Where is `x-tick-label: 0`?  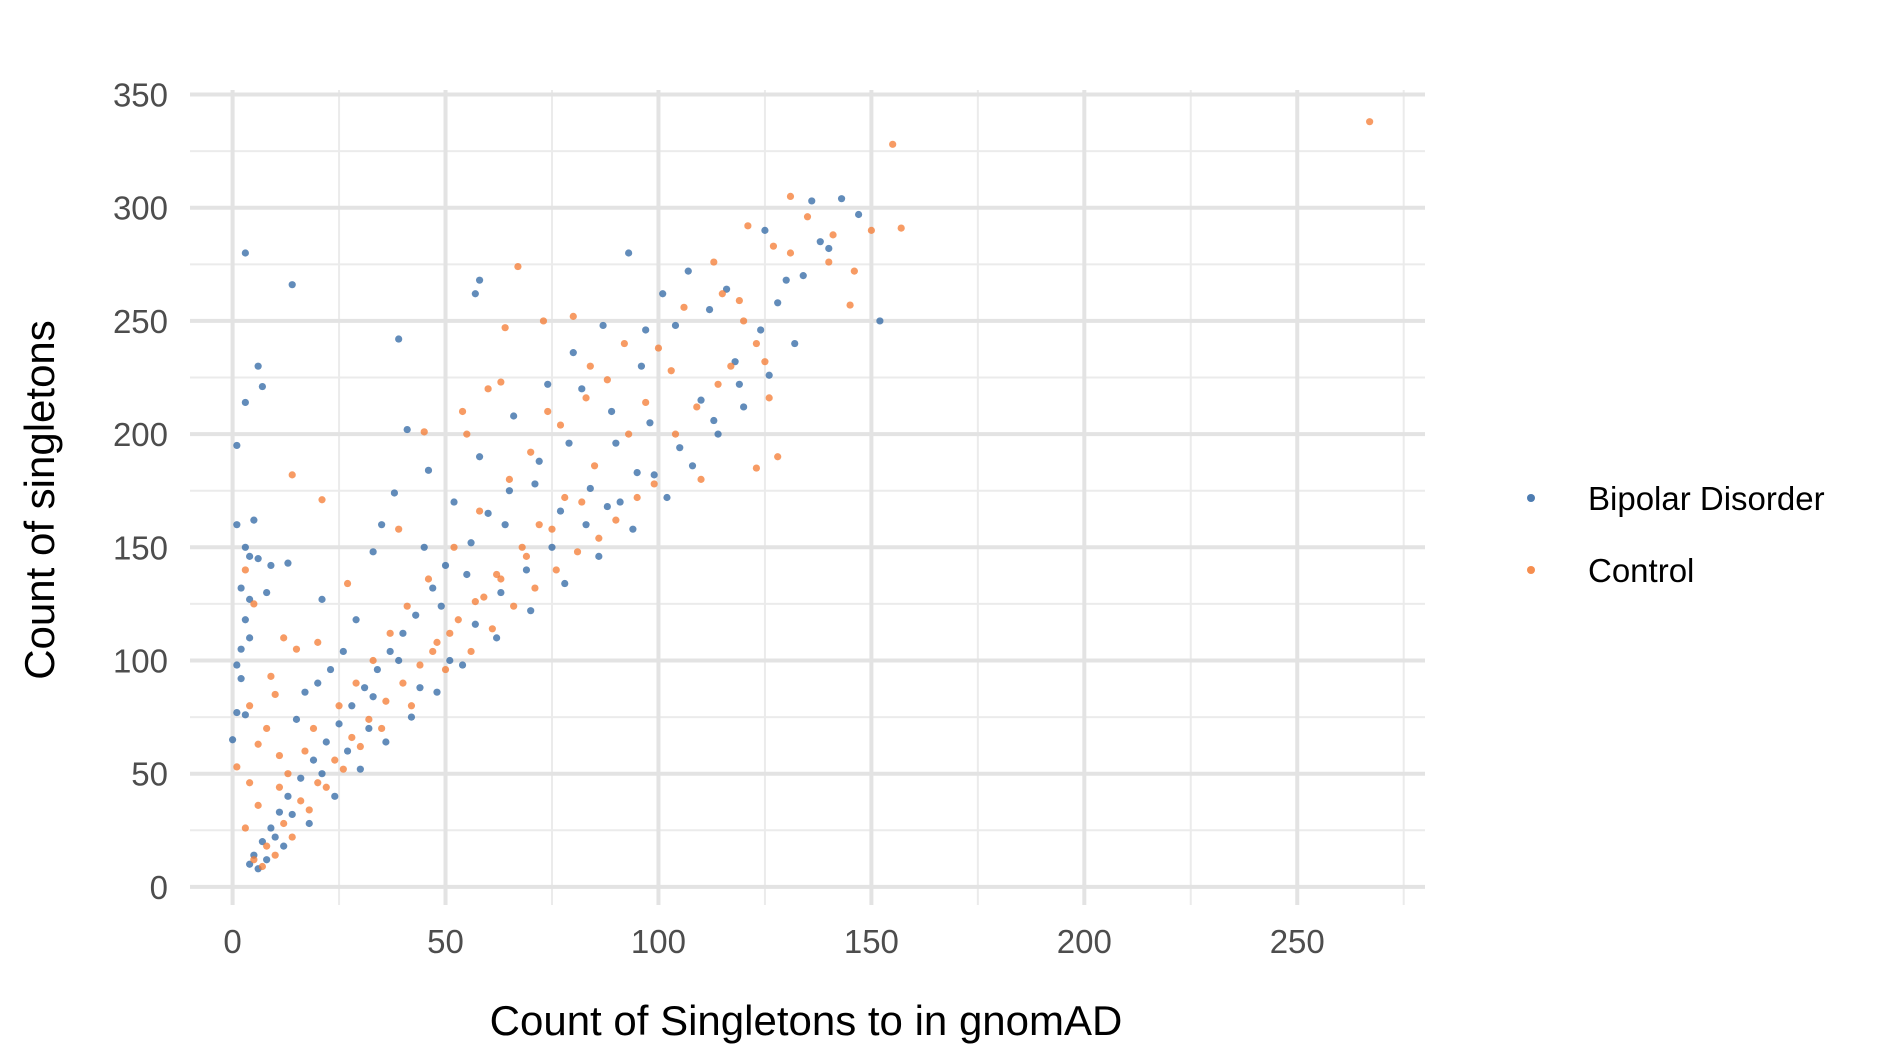 x-tick-label: 0 is located at coordinates (232, 941).